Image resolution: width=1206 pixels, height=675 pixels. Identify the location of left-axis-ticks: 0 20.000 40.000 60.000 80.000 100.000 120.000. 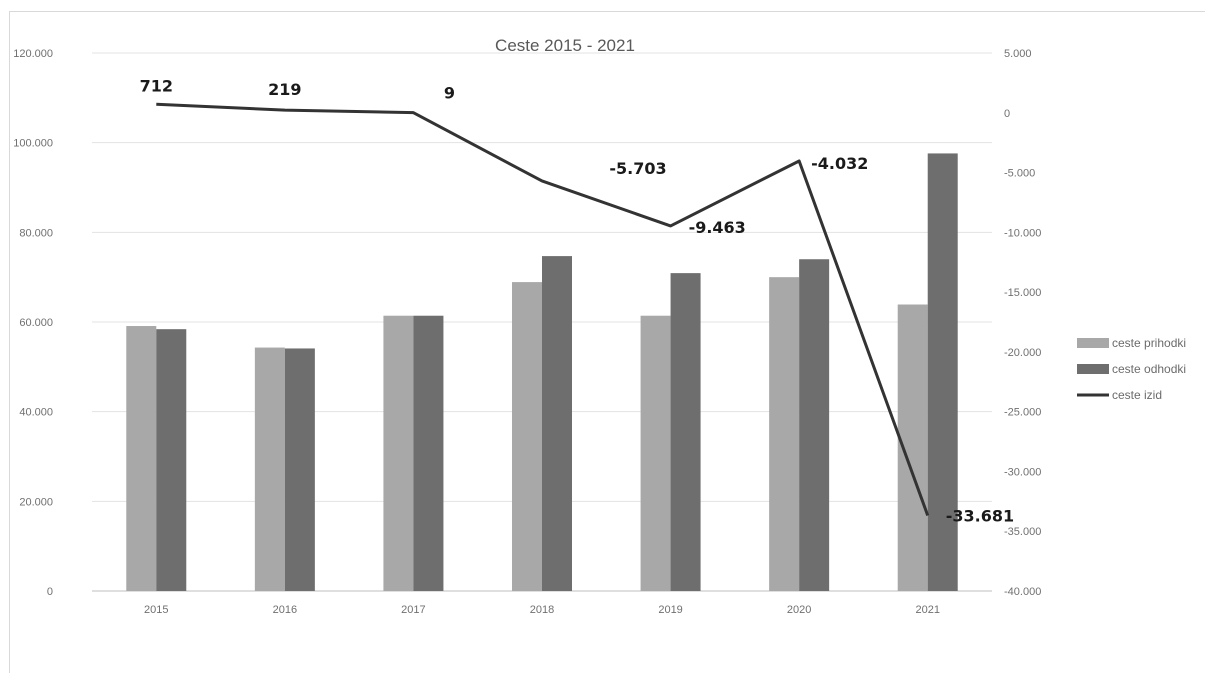
(33, 323).